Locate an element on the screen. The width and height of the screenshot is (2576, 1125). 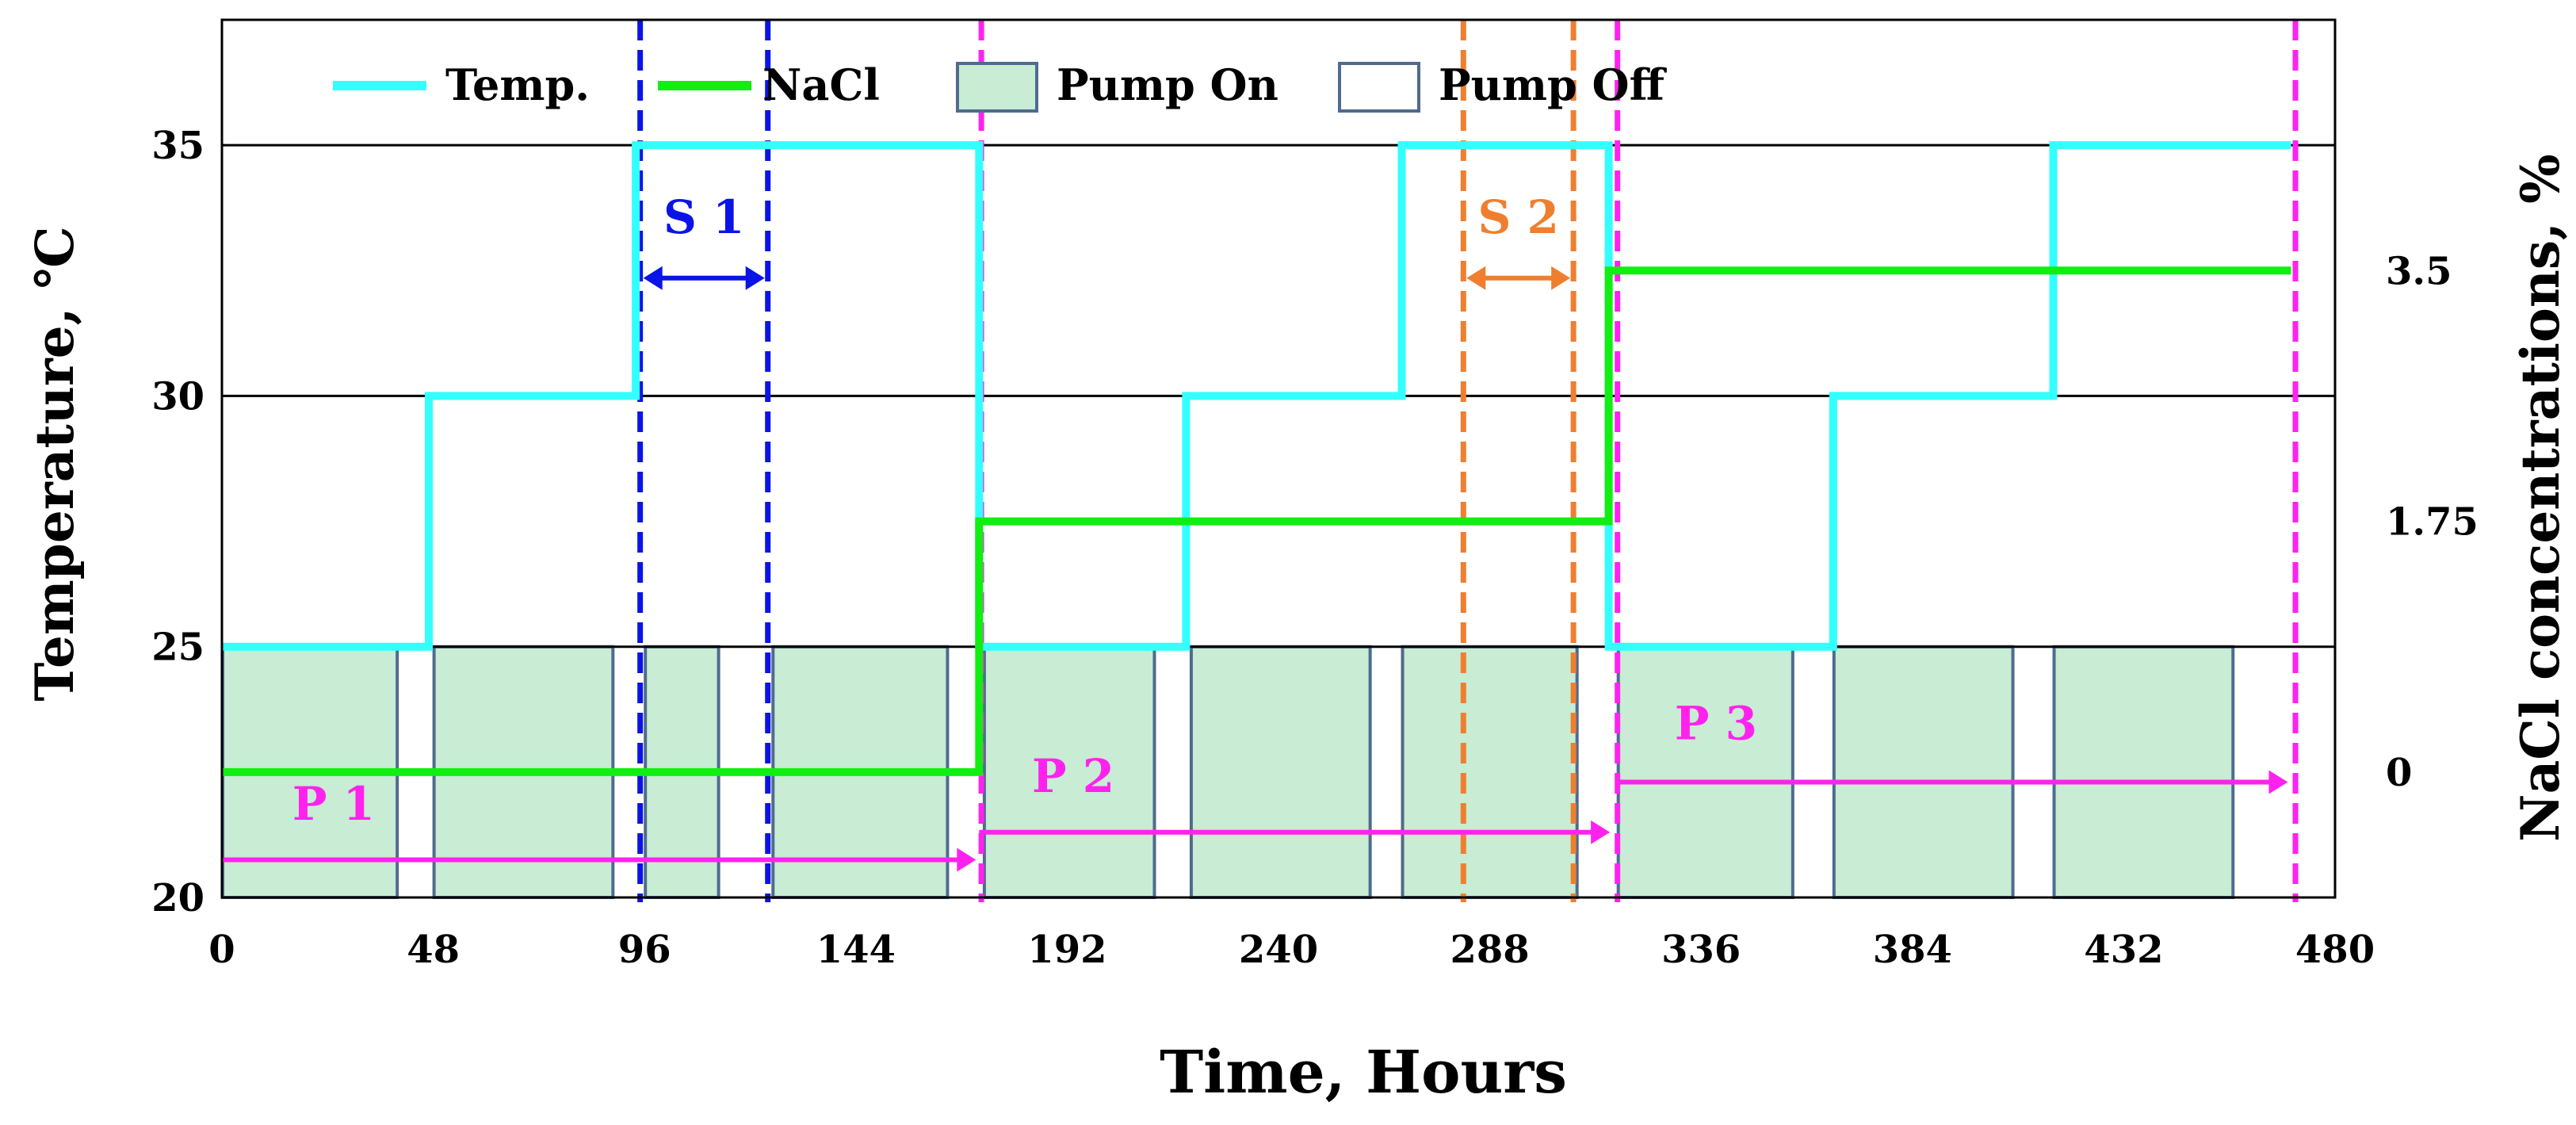
x-tick-label-144: 144 is located at coordinates (856, 950).